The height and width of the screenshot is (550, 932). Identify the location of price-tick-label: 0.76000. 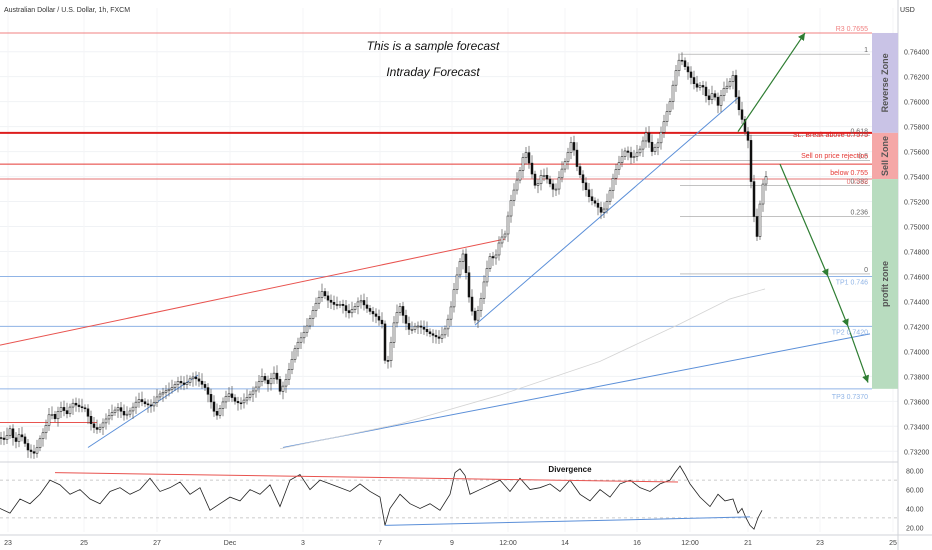
(916, 103).